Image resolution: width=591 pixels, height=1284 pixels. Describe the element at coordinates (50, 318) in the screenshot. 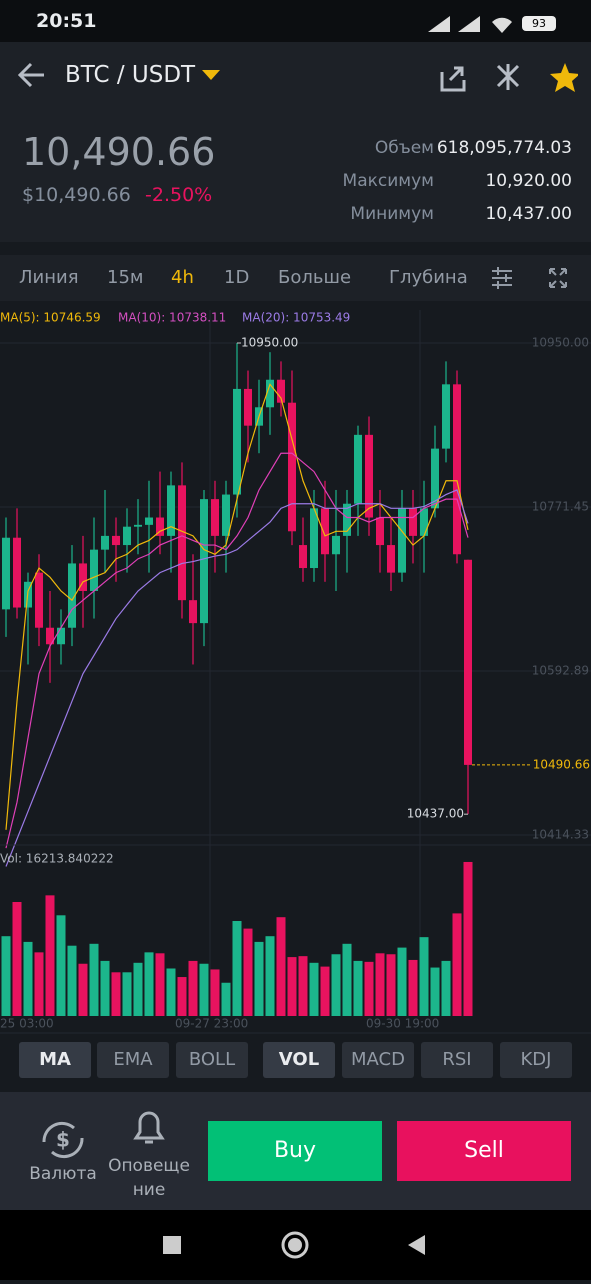

I see `ma-legend: MA(5): 10746.59` at that location.